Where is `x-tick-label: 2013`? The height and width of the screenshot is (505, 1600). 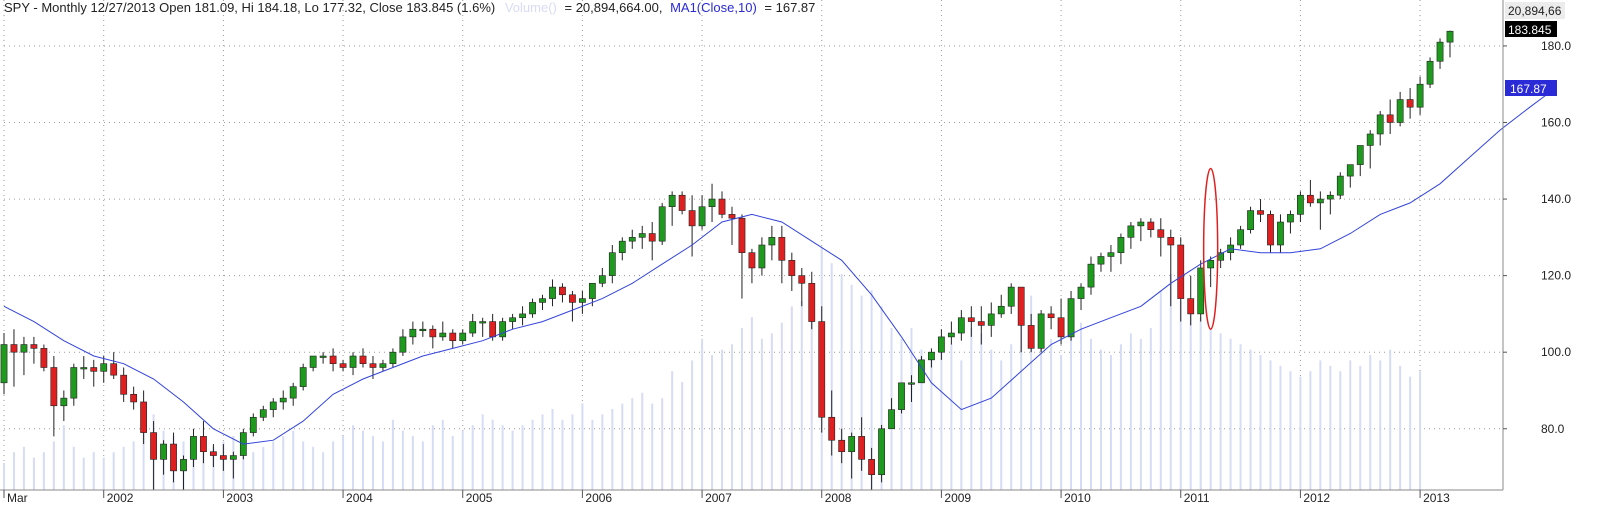 x-tick-label: 2013 is located at coordinates (1436, 498).